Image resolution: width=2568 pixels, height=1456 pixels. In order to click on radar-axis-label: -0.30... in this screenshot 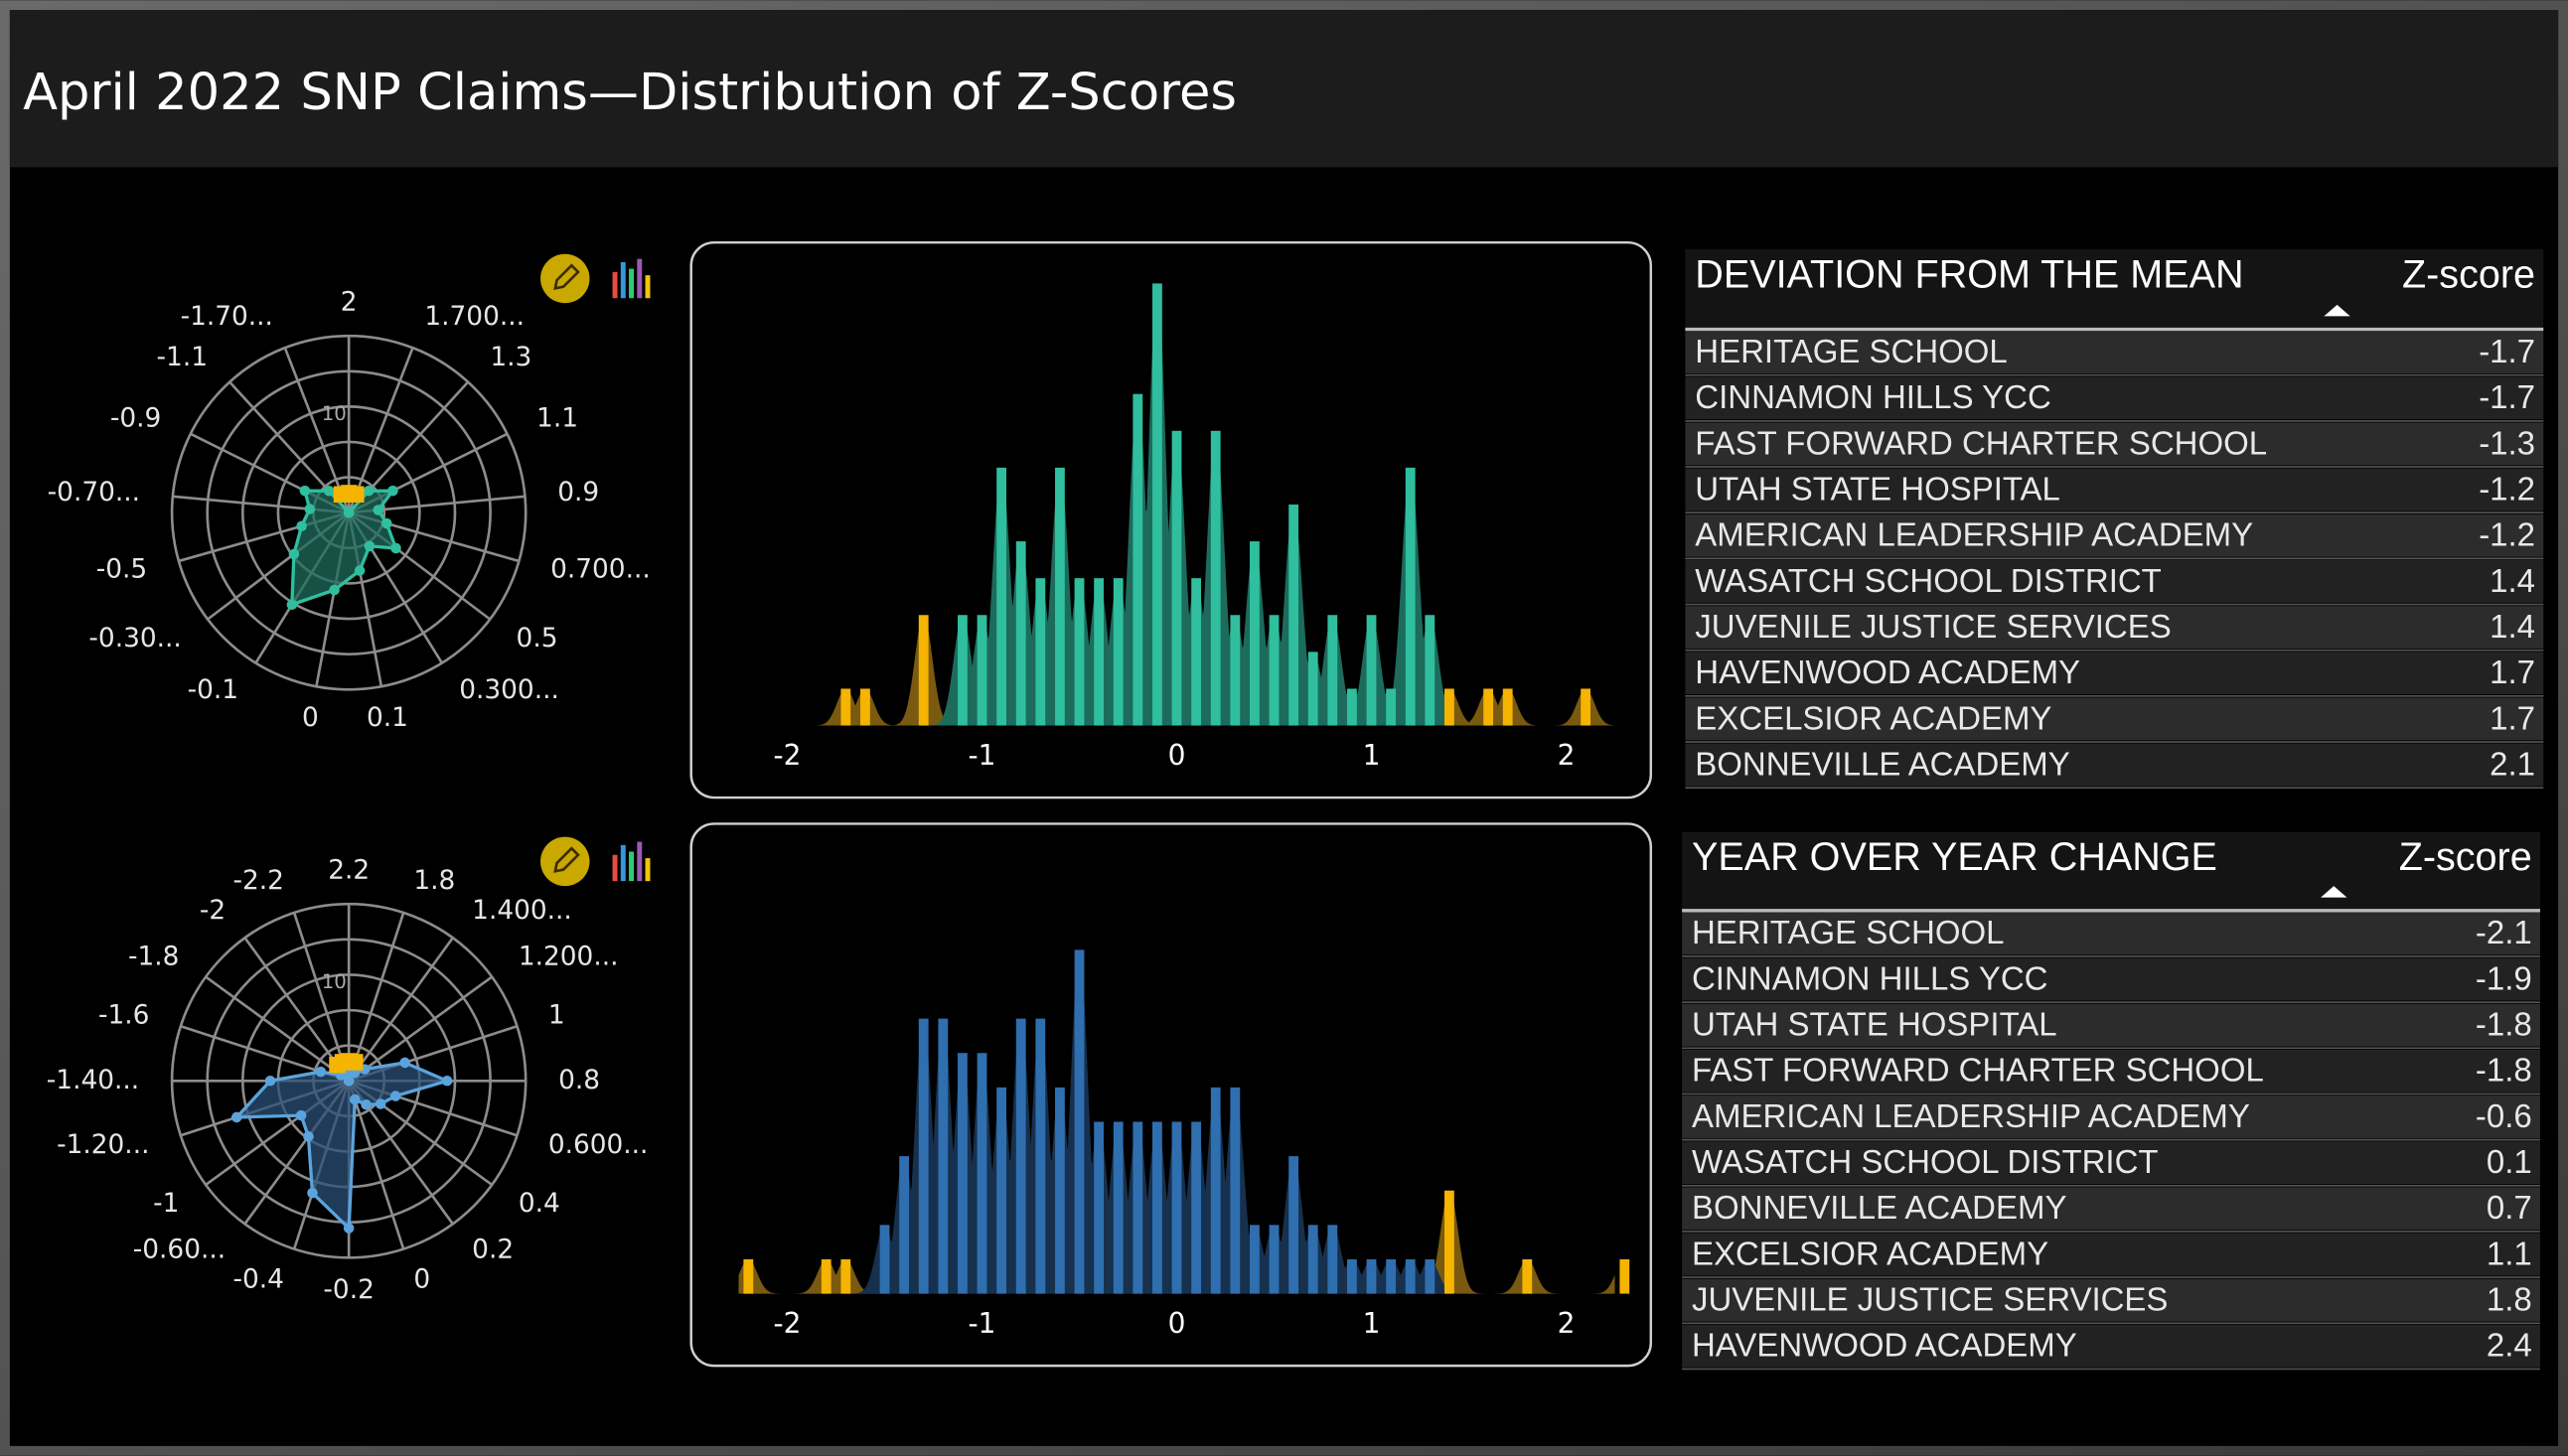, I will do `click(134, 639)`.